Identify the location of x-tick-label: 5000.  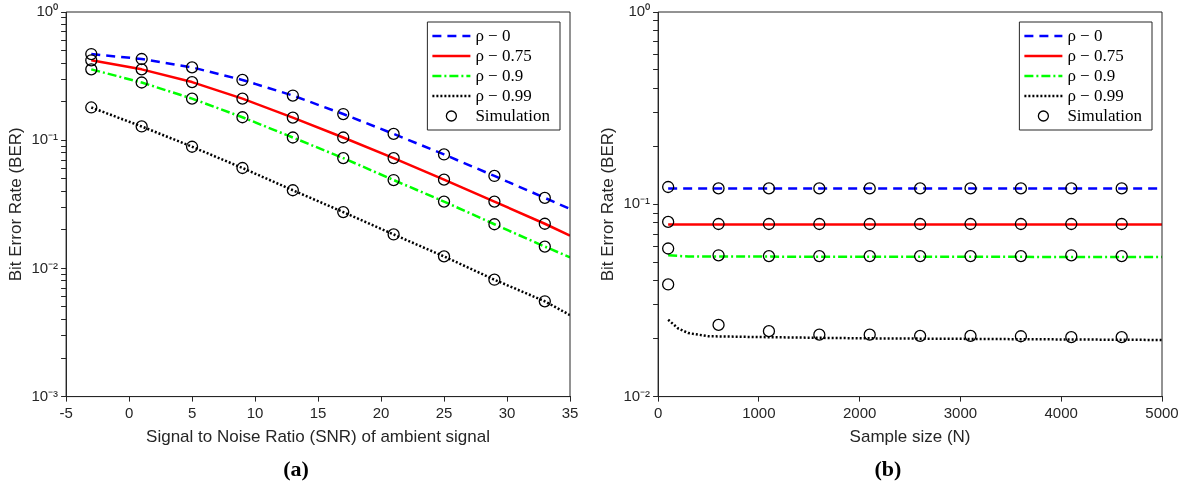
(1162, 412).